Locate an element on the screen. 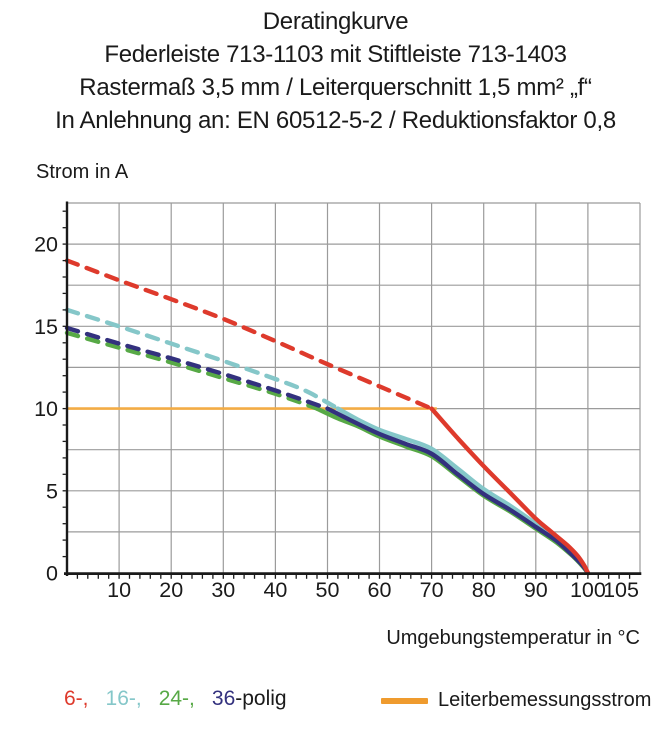 The image size is (671, 732). reference-line-swatch is located at coordinates (404, 700).